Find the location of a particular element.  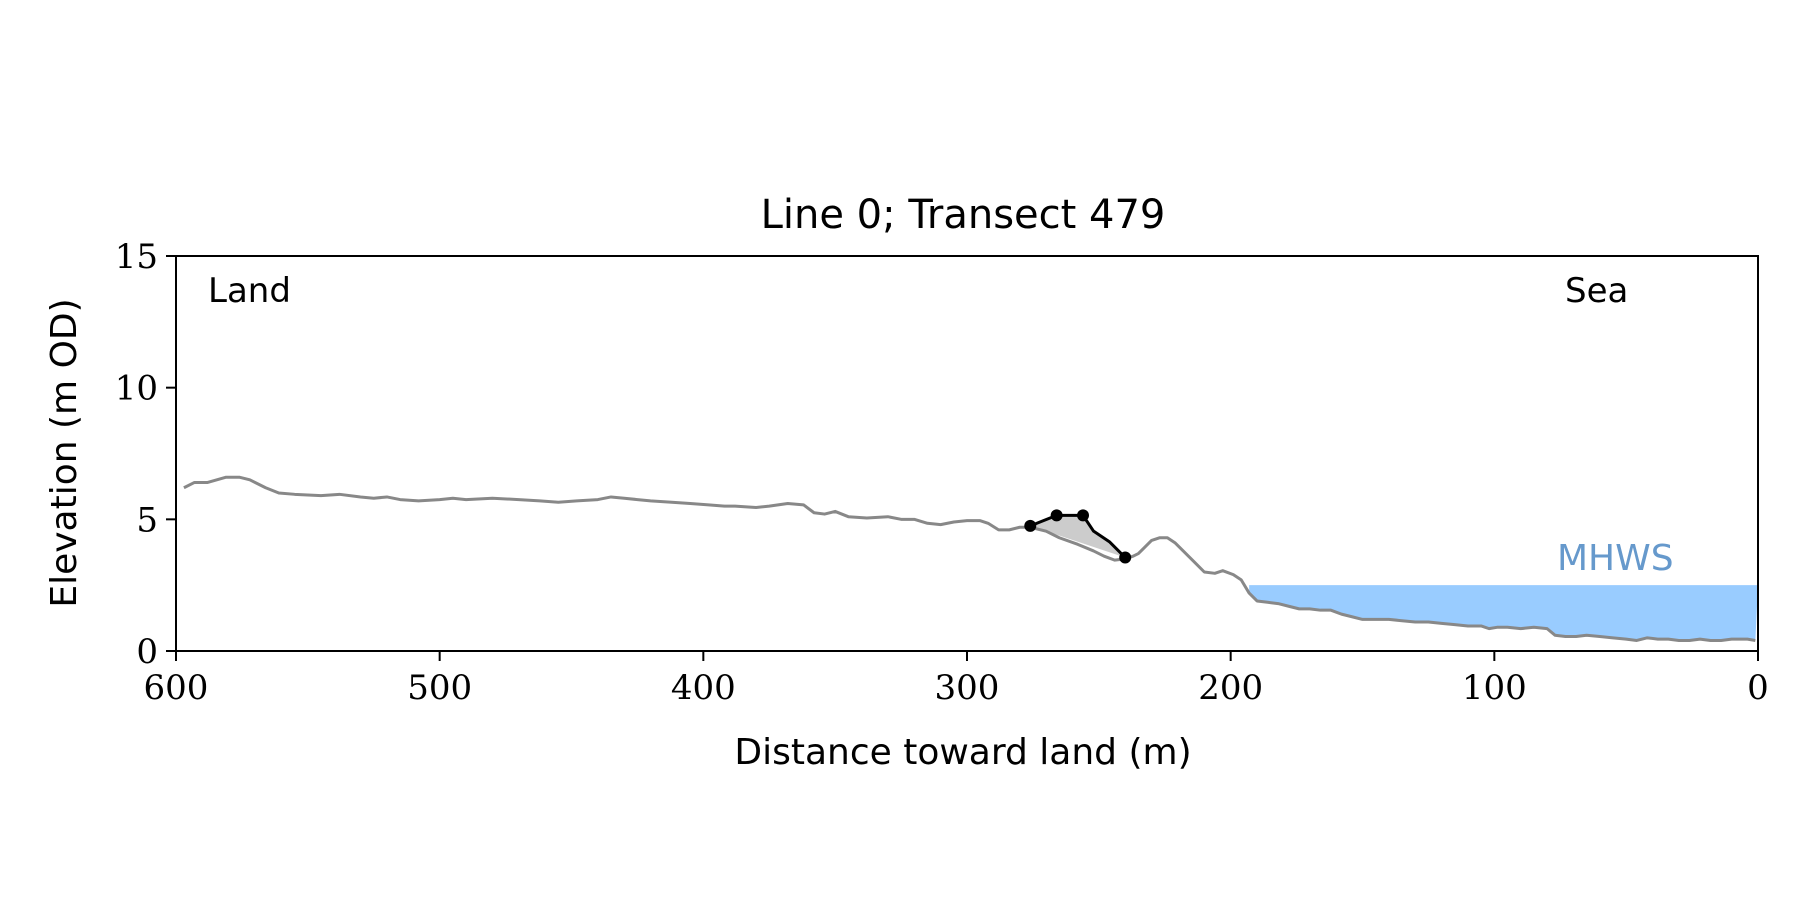

sea-annotation: Sea is located at coordinates (1596, 291).